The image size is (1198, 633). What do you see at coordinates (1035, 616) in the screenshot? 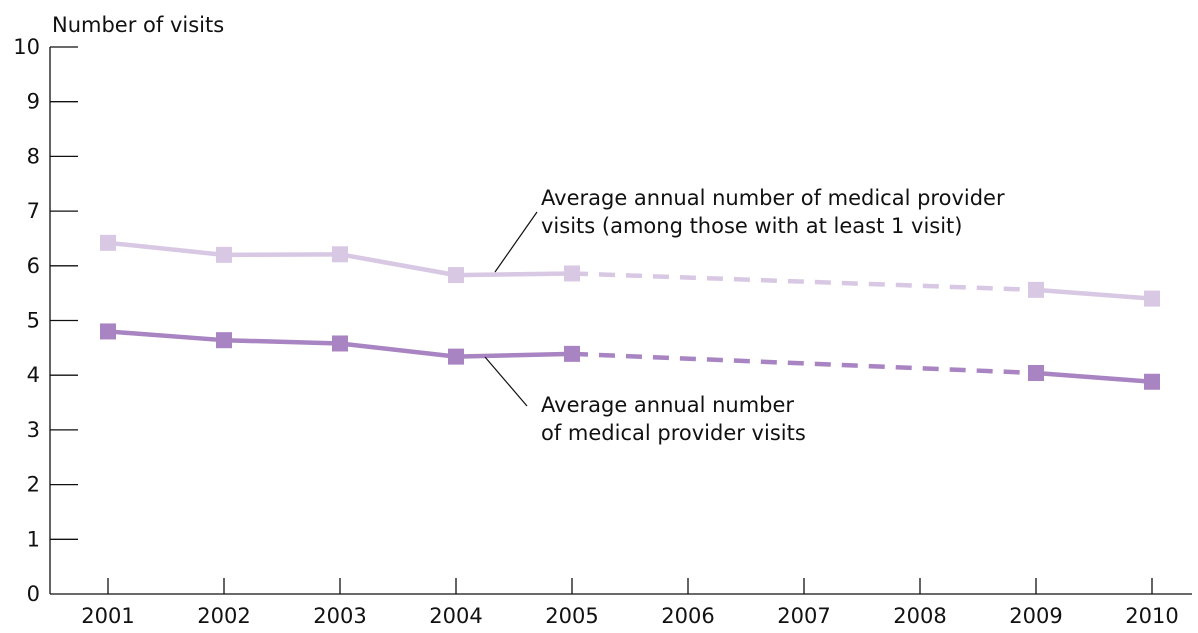
I see `x-tick-label: 2009` at bounding box center [1035, 616].